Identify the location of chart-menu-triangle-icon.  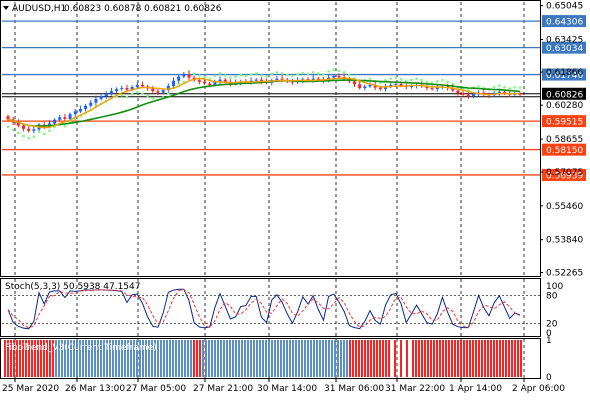
(6, 8).